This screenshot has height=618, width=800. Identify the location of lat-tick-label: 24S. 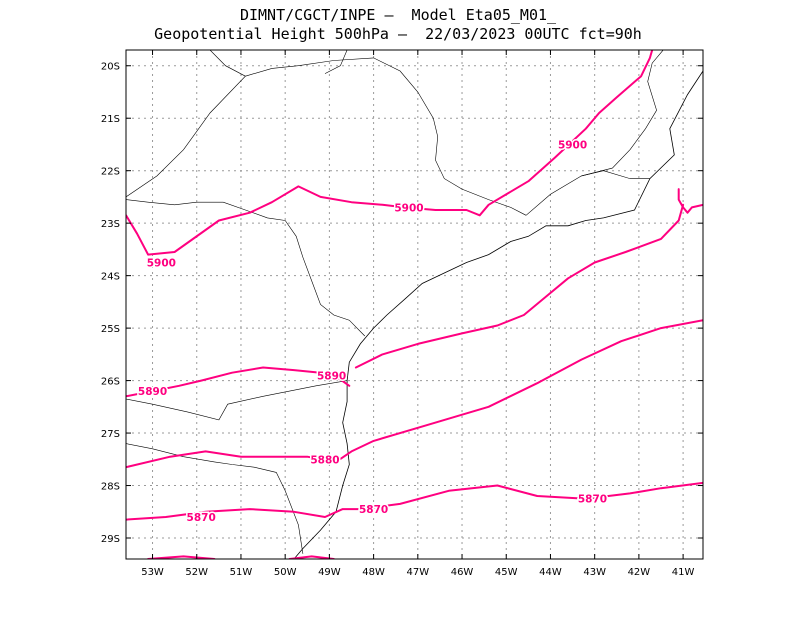
(110, 277).